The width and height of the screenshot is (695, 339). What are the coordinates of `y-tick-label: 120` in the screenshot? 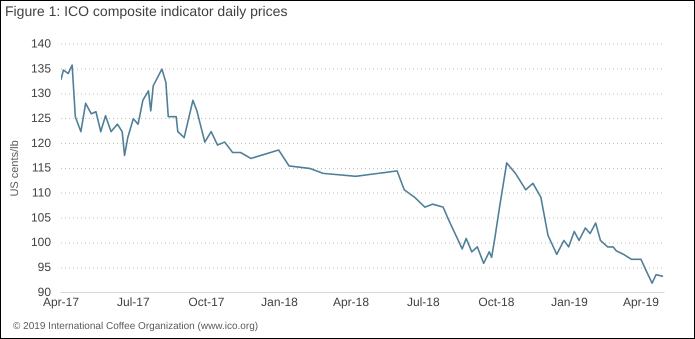 It's located at (41, 143).